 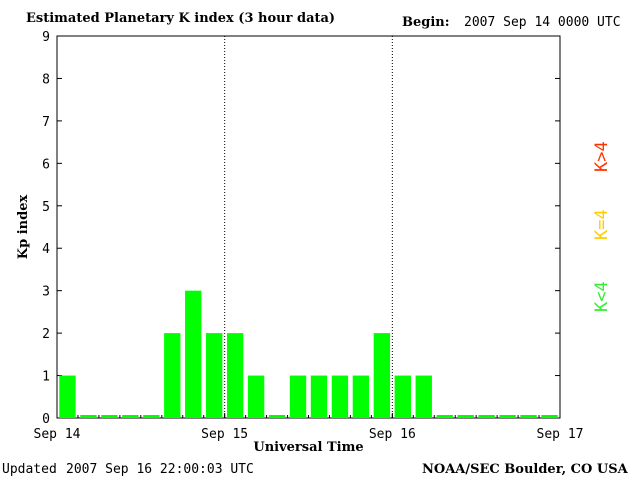 What do you see at coordinates (560, 434) in the screenshot?
I see `x-tick-label: Sep 17` at bounding box center [560, 434].